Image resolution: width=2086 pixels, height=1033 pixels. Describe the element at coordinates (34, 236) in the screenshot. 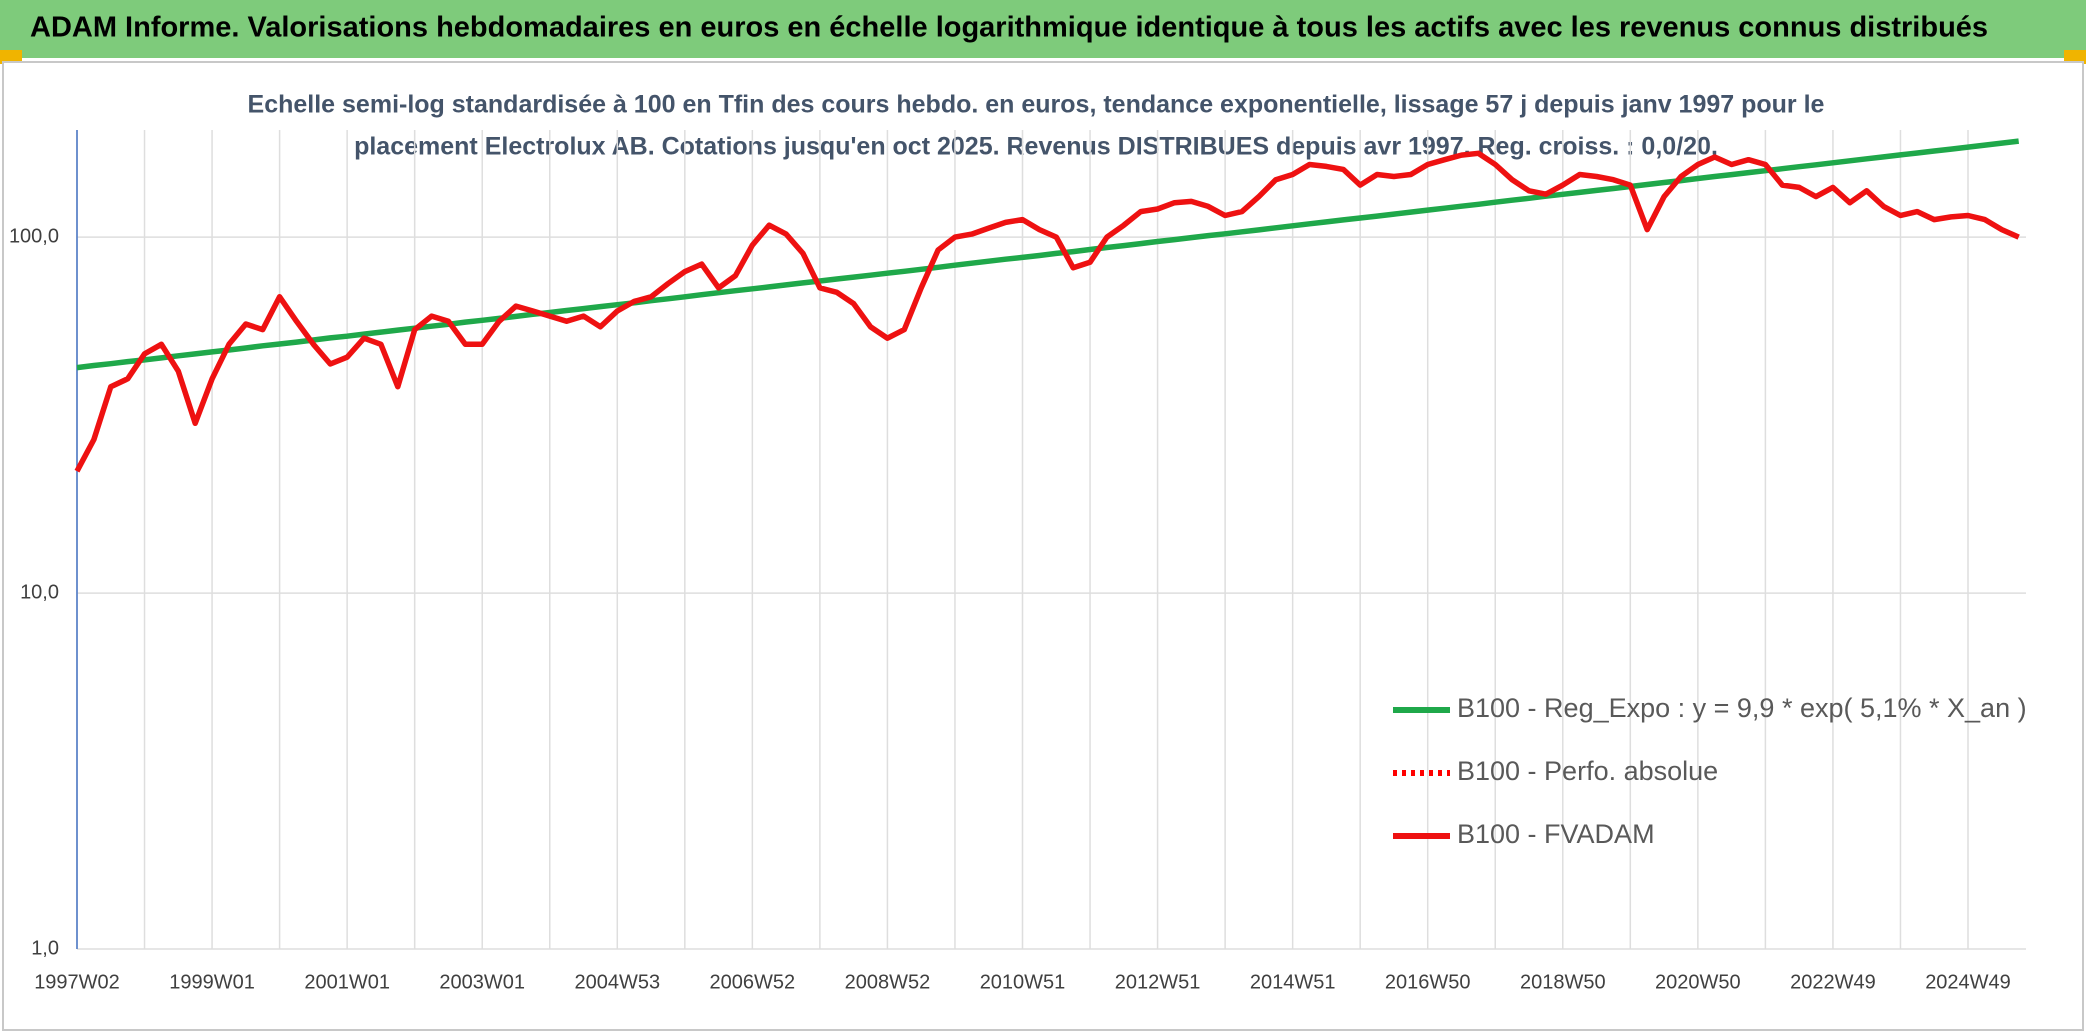

I see `y-tick-label: 100,0` at that location.